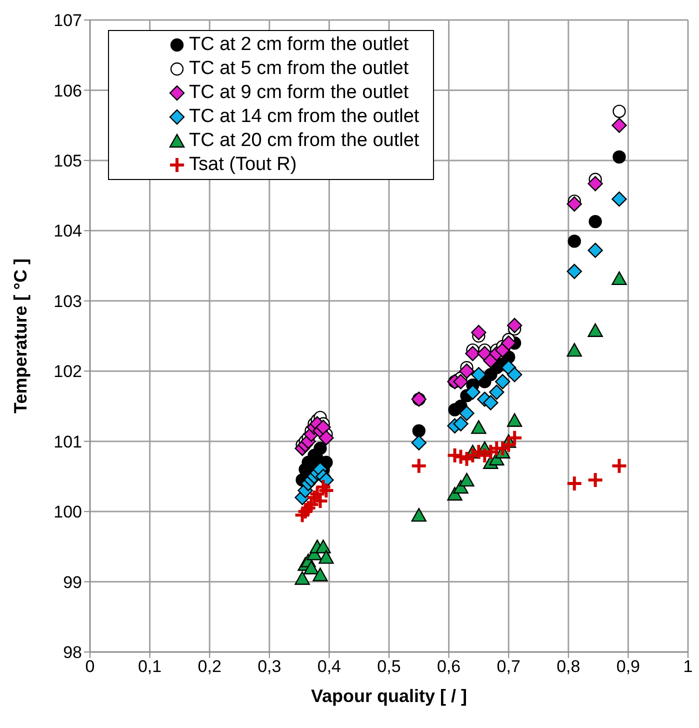 Image resolution: width=699 pixels, height=728 pixels. Describe the element at coordinates (329, 666) in the screenshot. I see `x-tick-label: 0,4` at that location.